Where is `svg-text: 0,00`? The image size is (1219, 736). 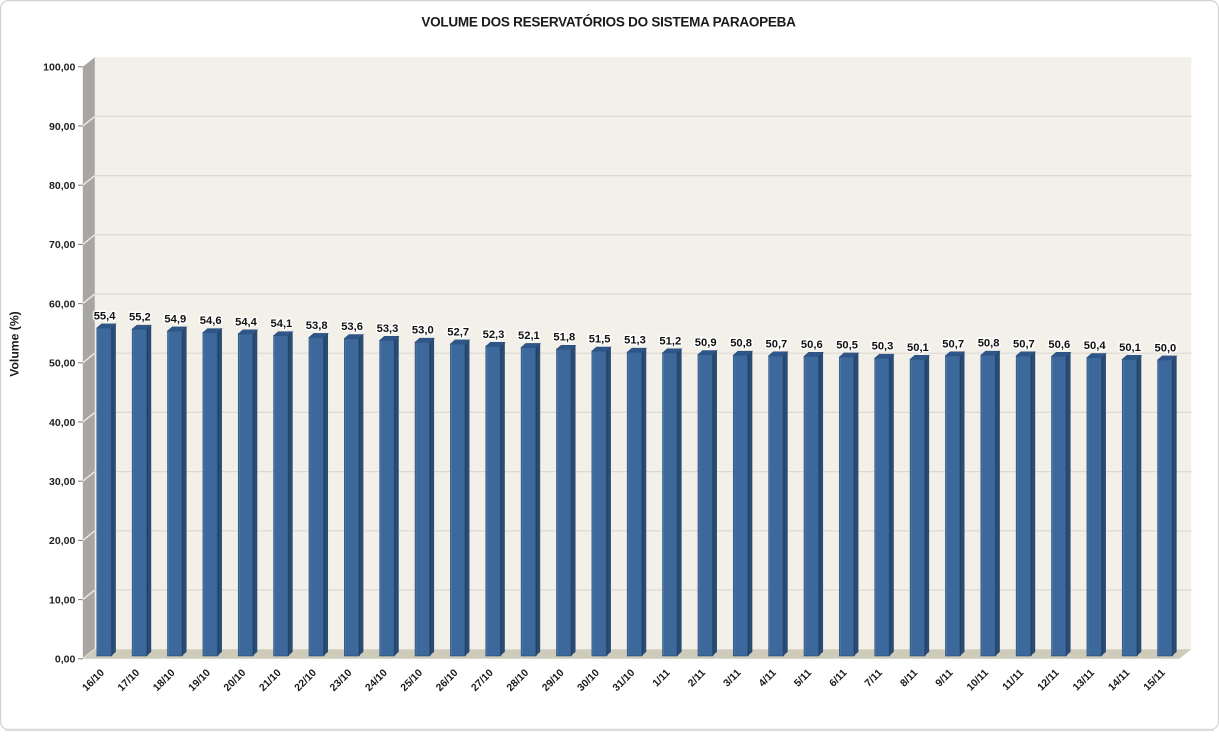 svg-text: 0,00 is located at coordinates (65, 660).